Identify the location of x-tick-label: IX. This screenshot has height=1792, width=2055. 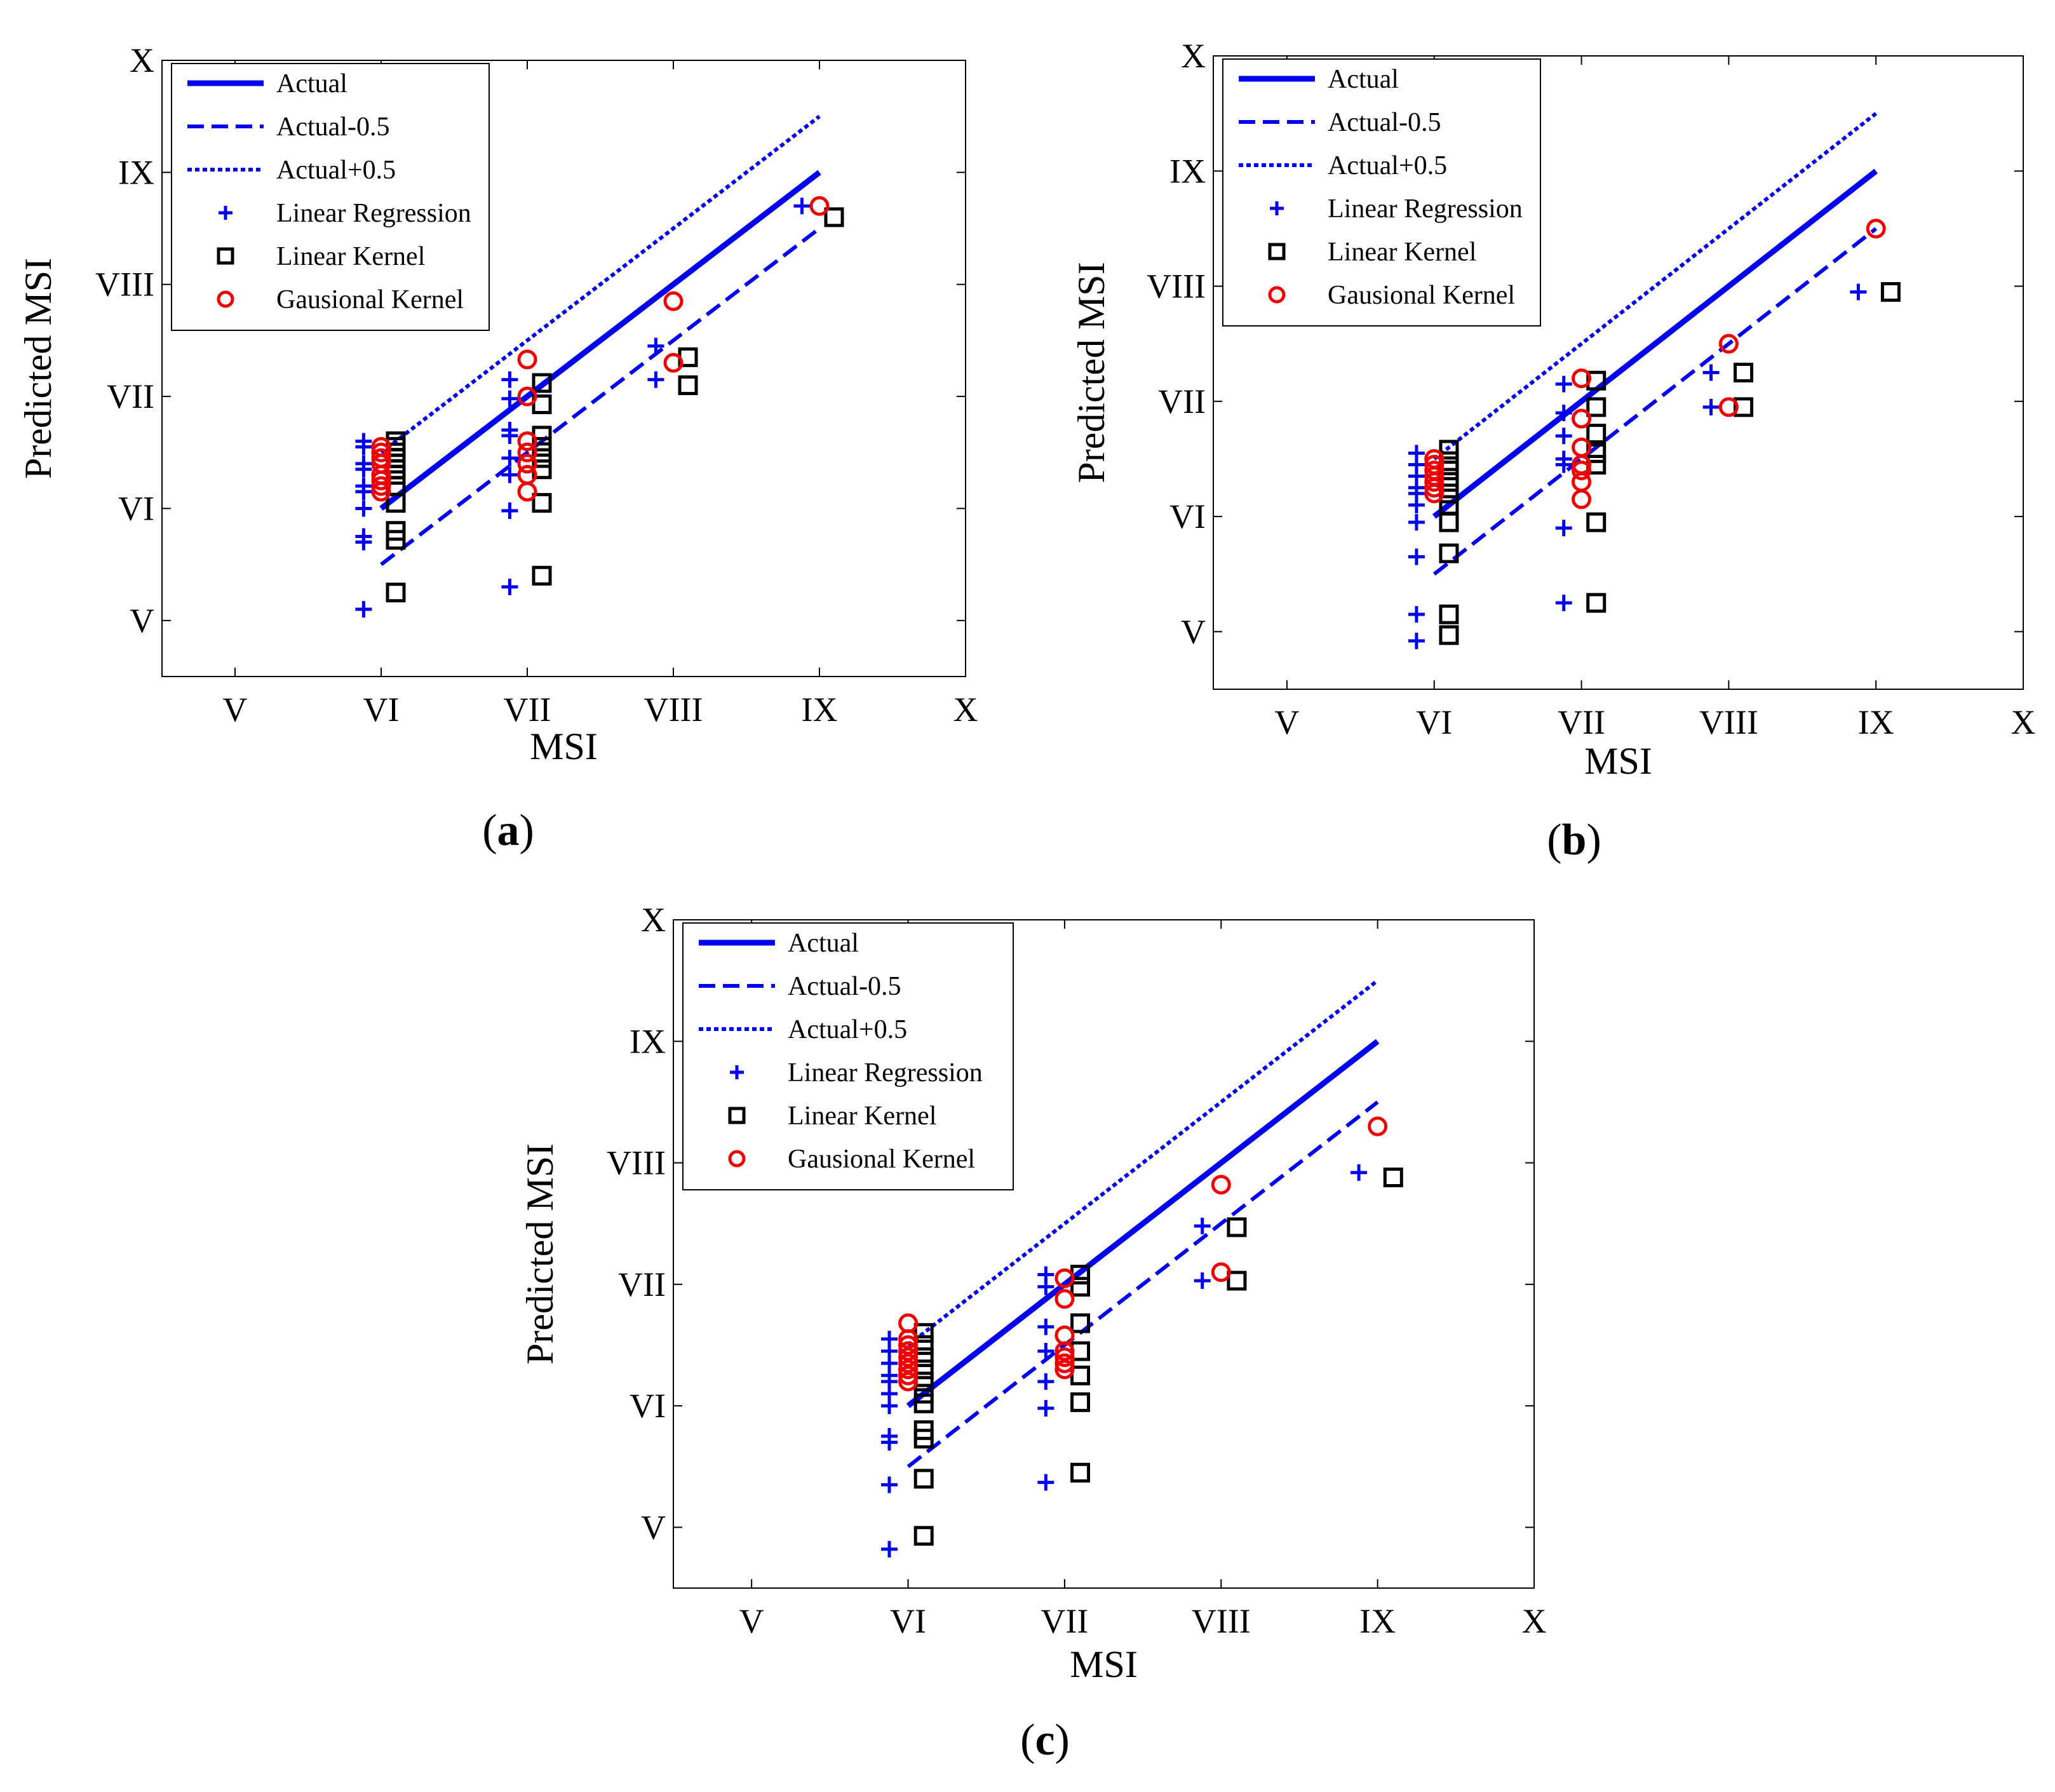
(1876, 722).